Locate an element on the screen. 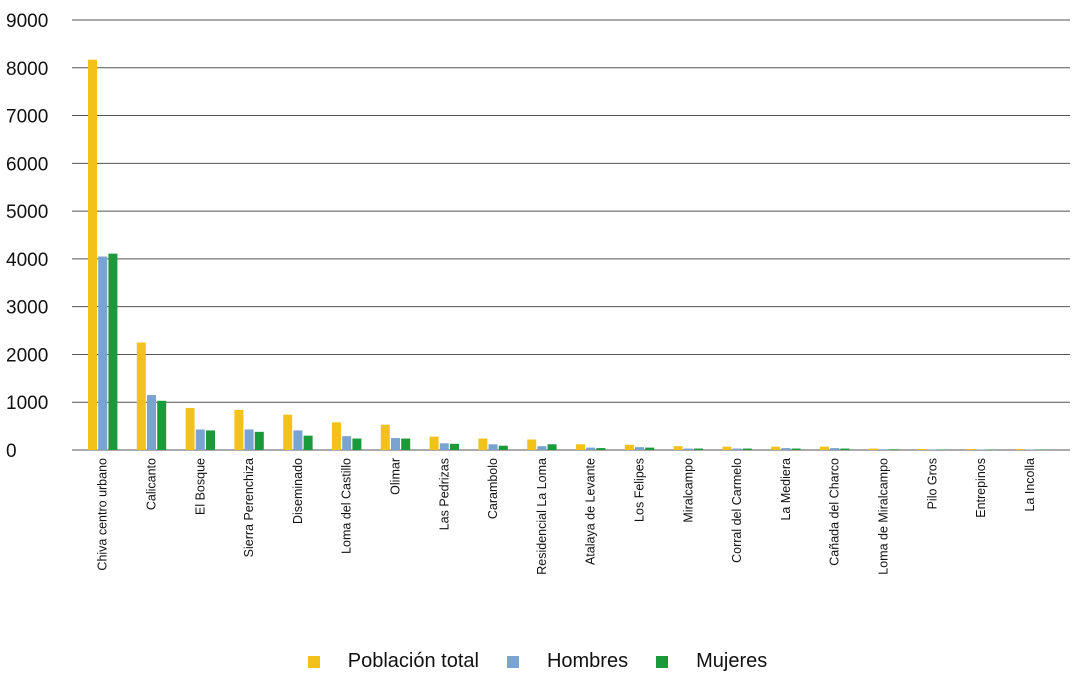  x-tick-label: Diseminado is located at coordinates (298, 491).